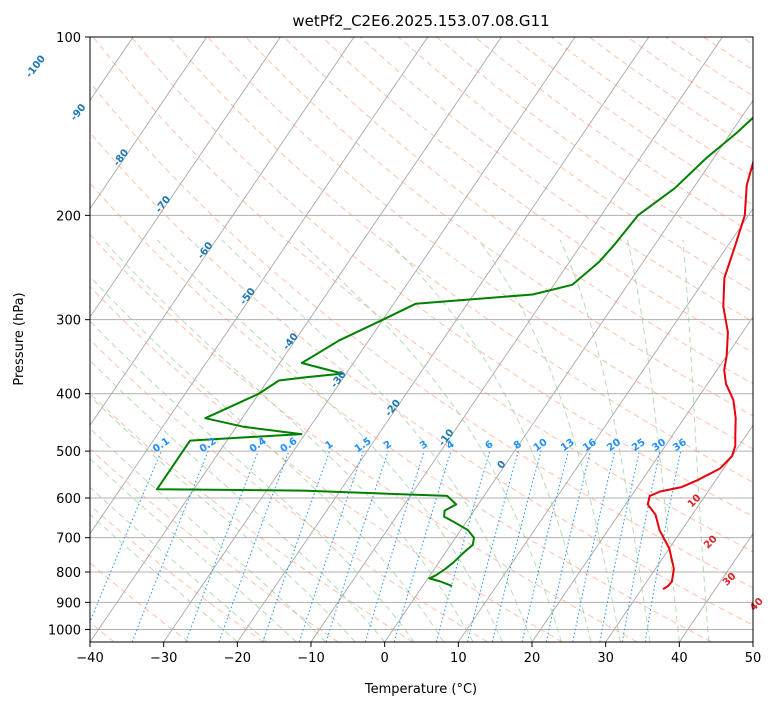 Image resolution: width=775 pixels, height=708 pixels. Describe the element at coordinates (68, 573) in the screenshot. I see `y-tick-label: 800` at that location.